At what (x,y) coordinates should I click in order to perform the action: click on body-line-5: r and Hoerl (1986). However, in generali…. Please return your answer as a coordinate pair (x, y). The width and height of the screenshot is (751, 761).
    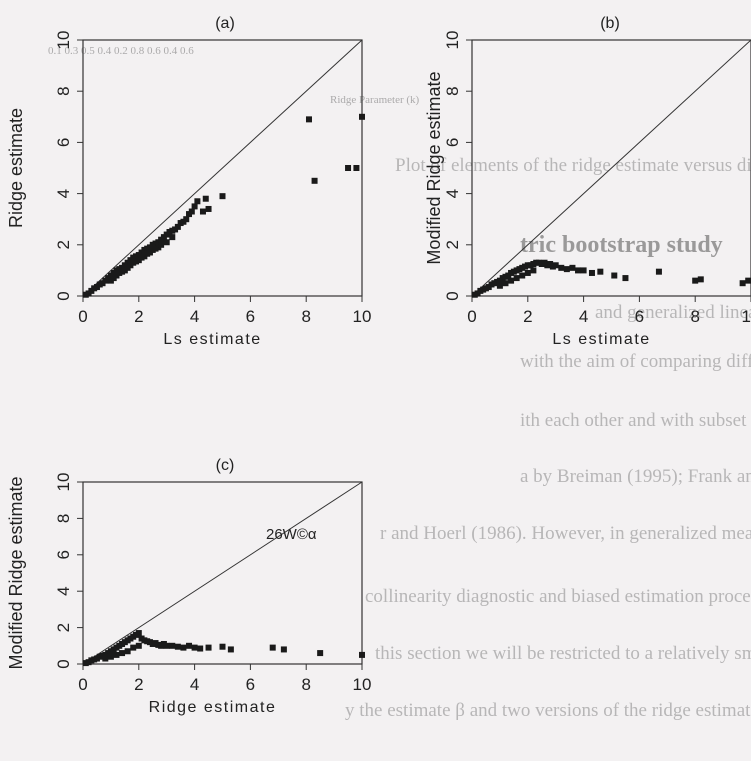
    Looking at the image, I should click on (565, 533).